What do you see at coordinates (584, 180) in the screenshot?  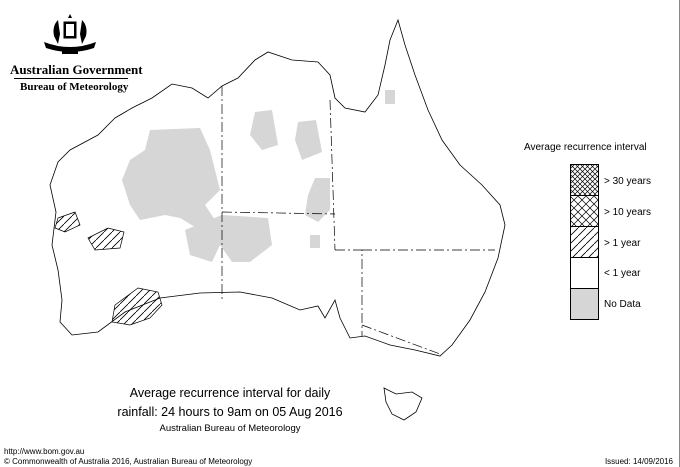 I see `legend-swatch-30-years` at bounding box center [584, 180].